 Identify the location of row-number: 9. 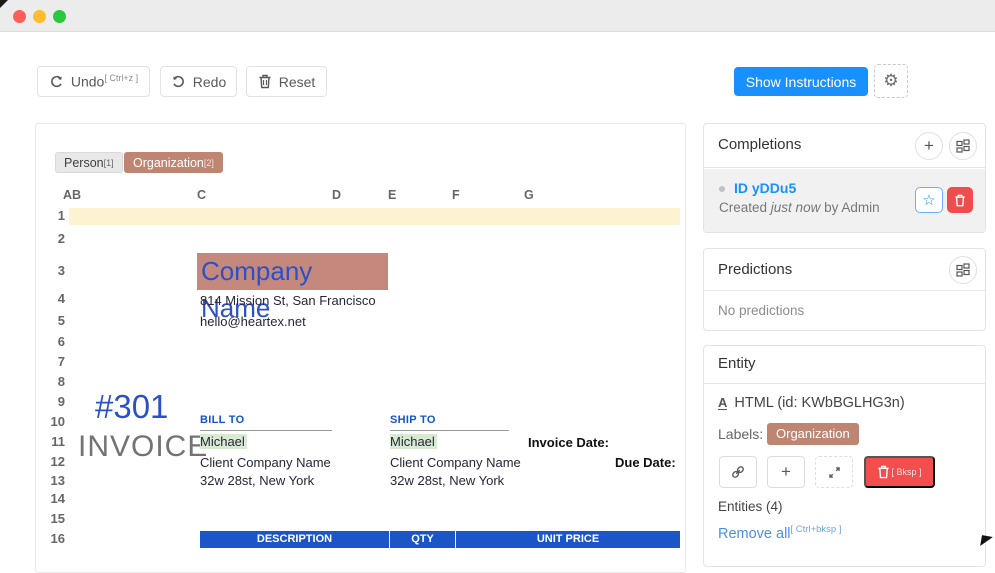
(61, 401).